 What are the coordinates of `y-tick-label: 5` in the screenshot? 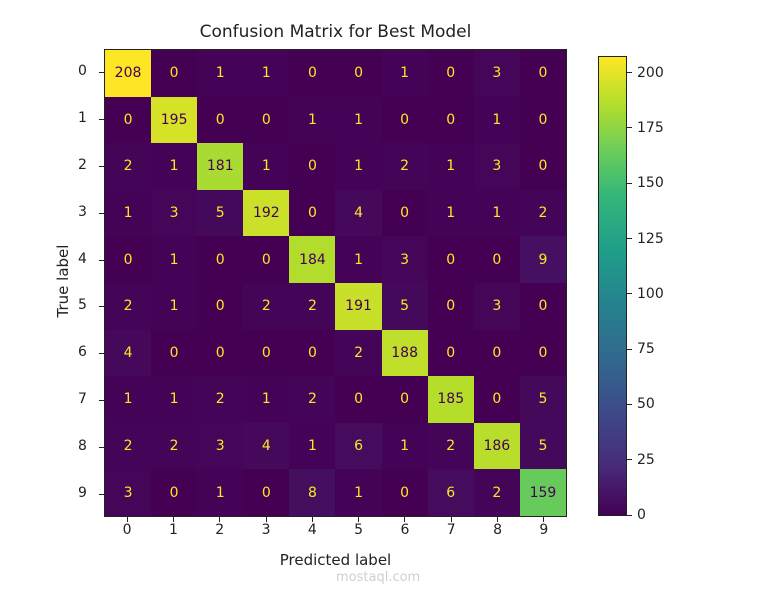 It's located at (91, 305).